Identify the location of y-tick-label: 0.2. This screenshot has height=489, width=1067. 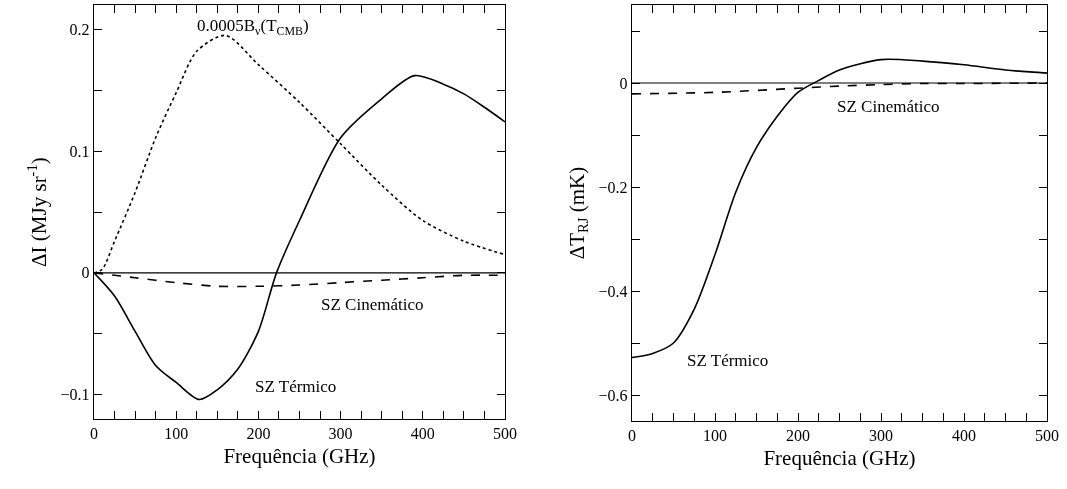
(79, 29).